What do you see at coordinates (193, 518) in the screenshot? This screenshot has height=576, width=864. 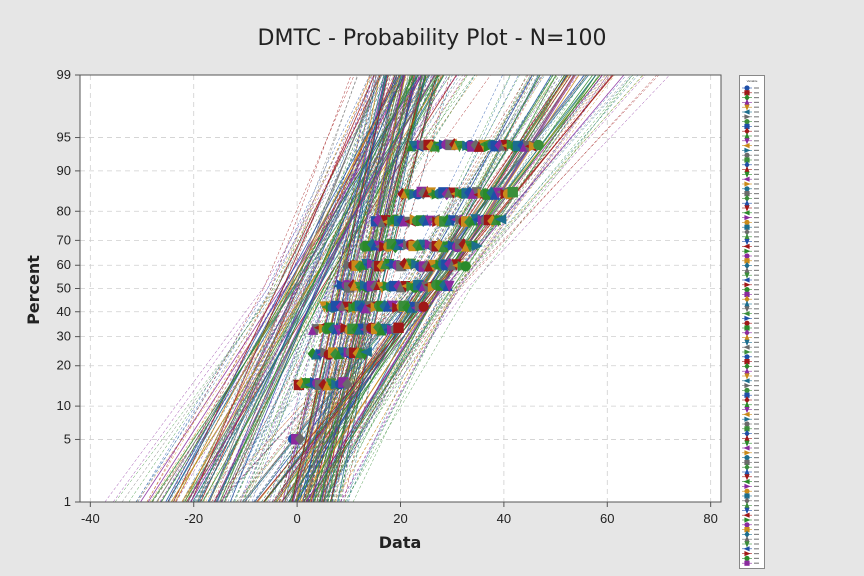 I see `x-tick-label: -20` at bounding box center [193, 518].